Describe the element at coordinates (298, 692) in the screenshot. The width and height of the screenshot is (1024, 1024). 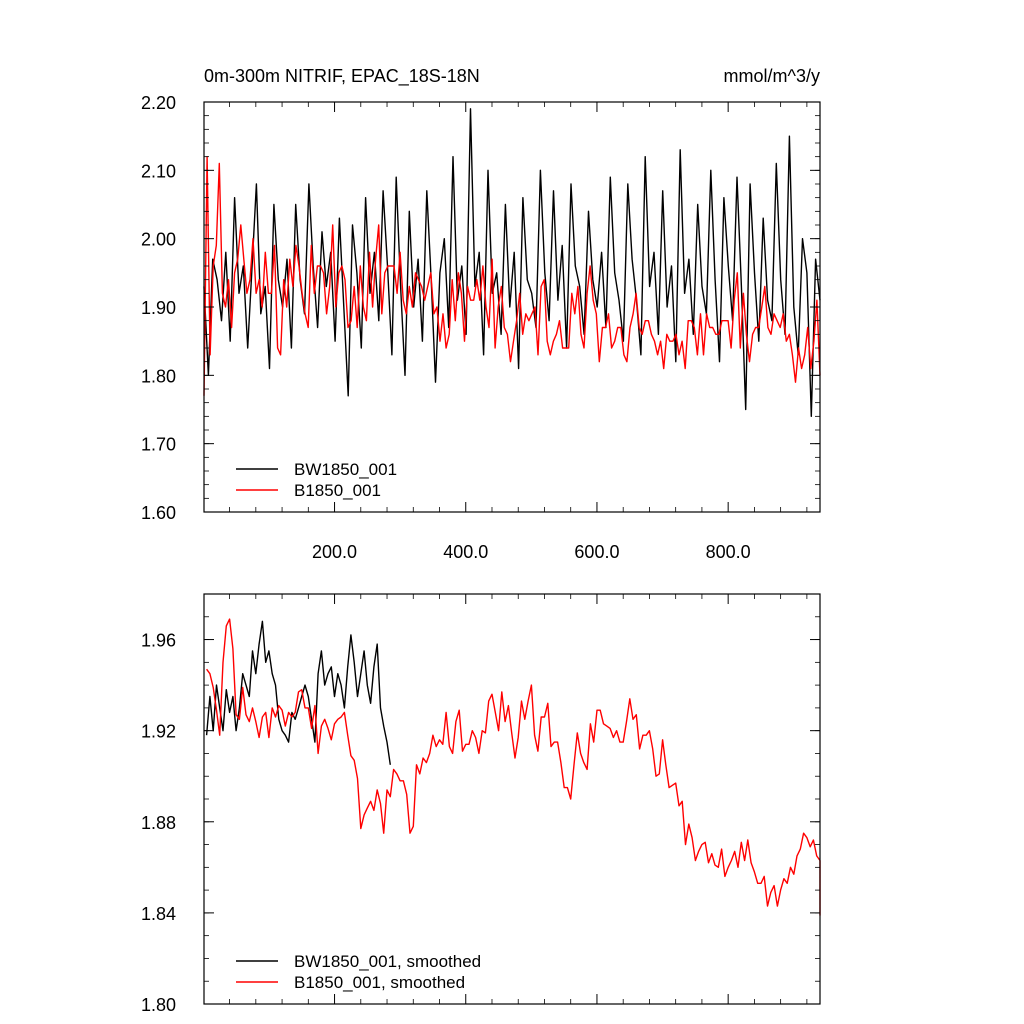
I see `series-line-bw` at that location.